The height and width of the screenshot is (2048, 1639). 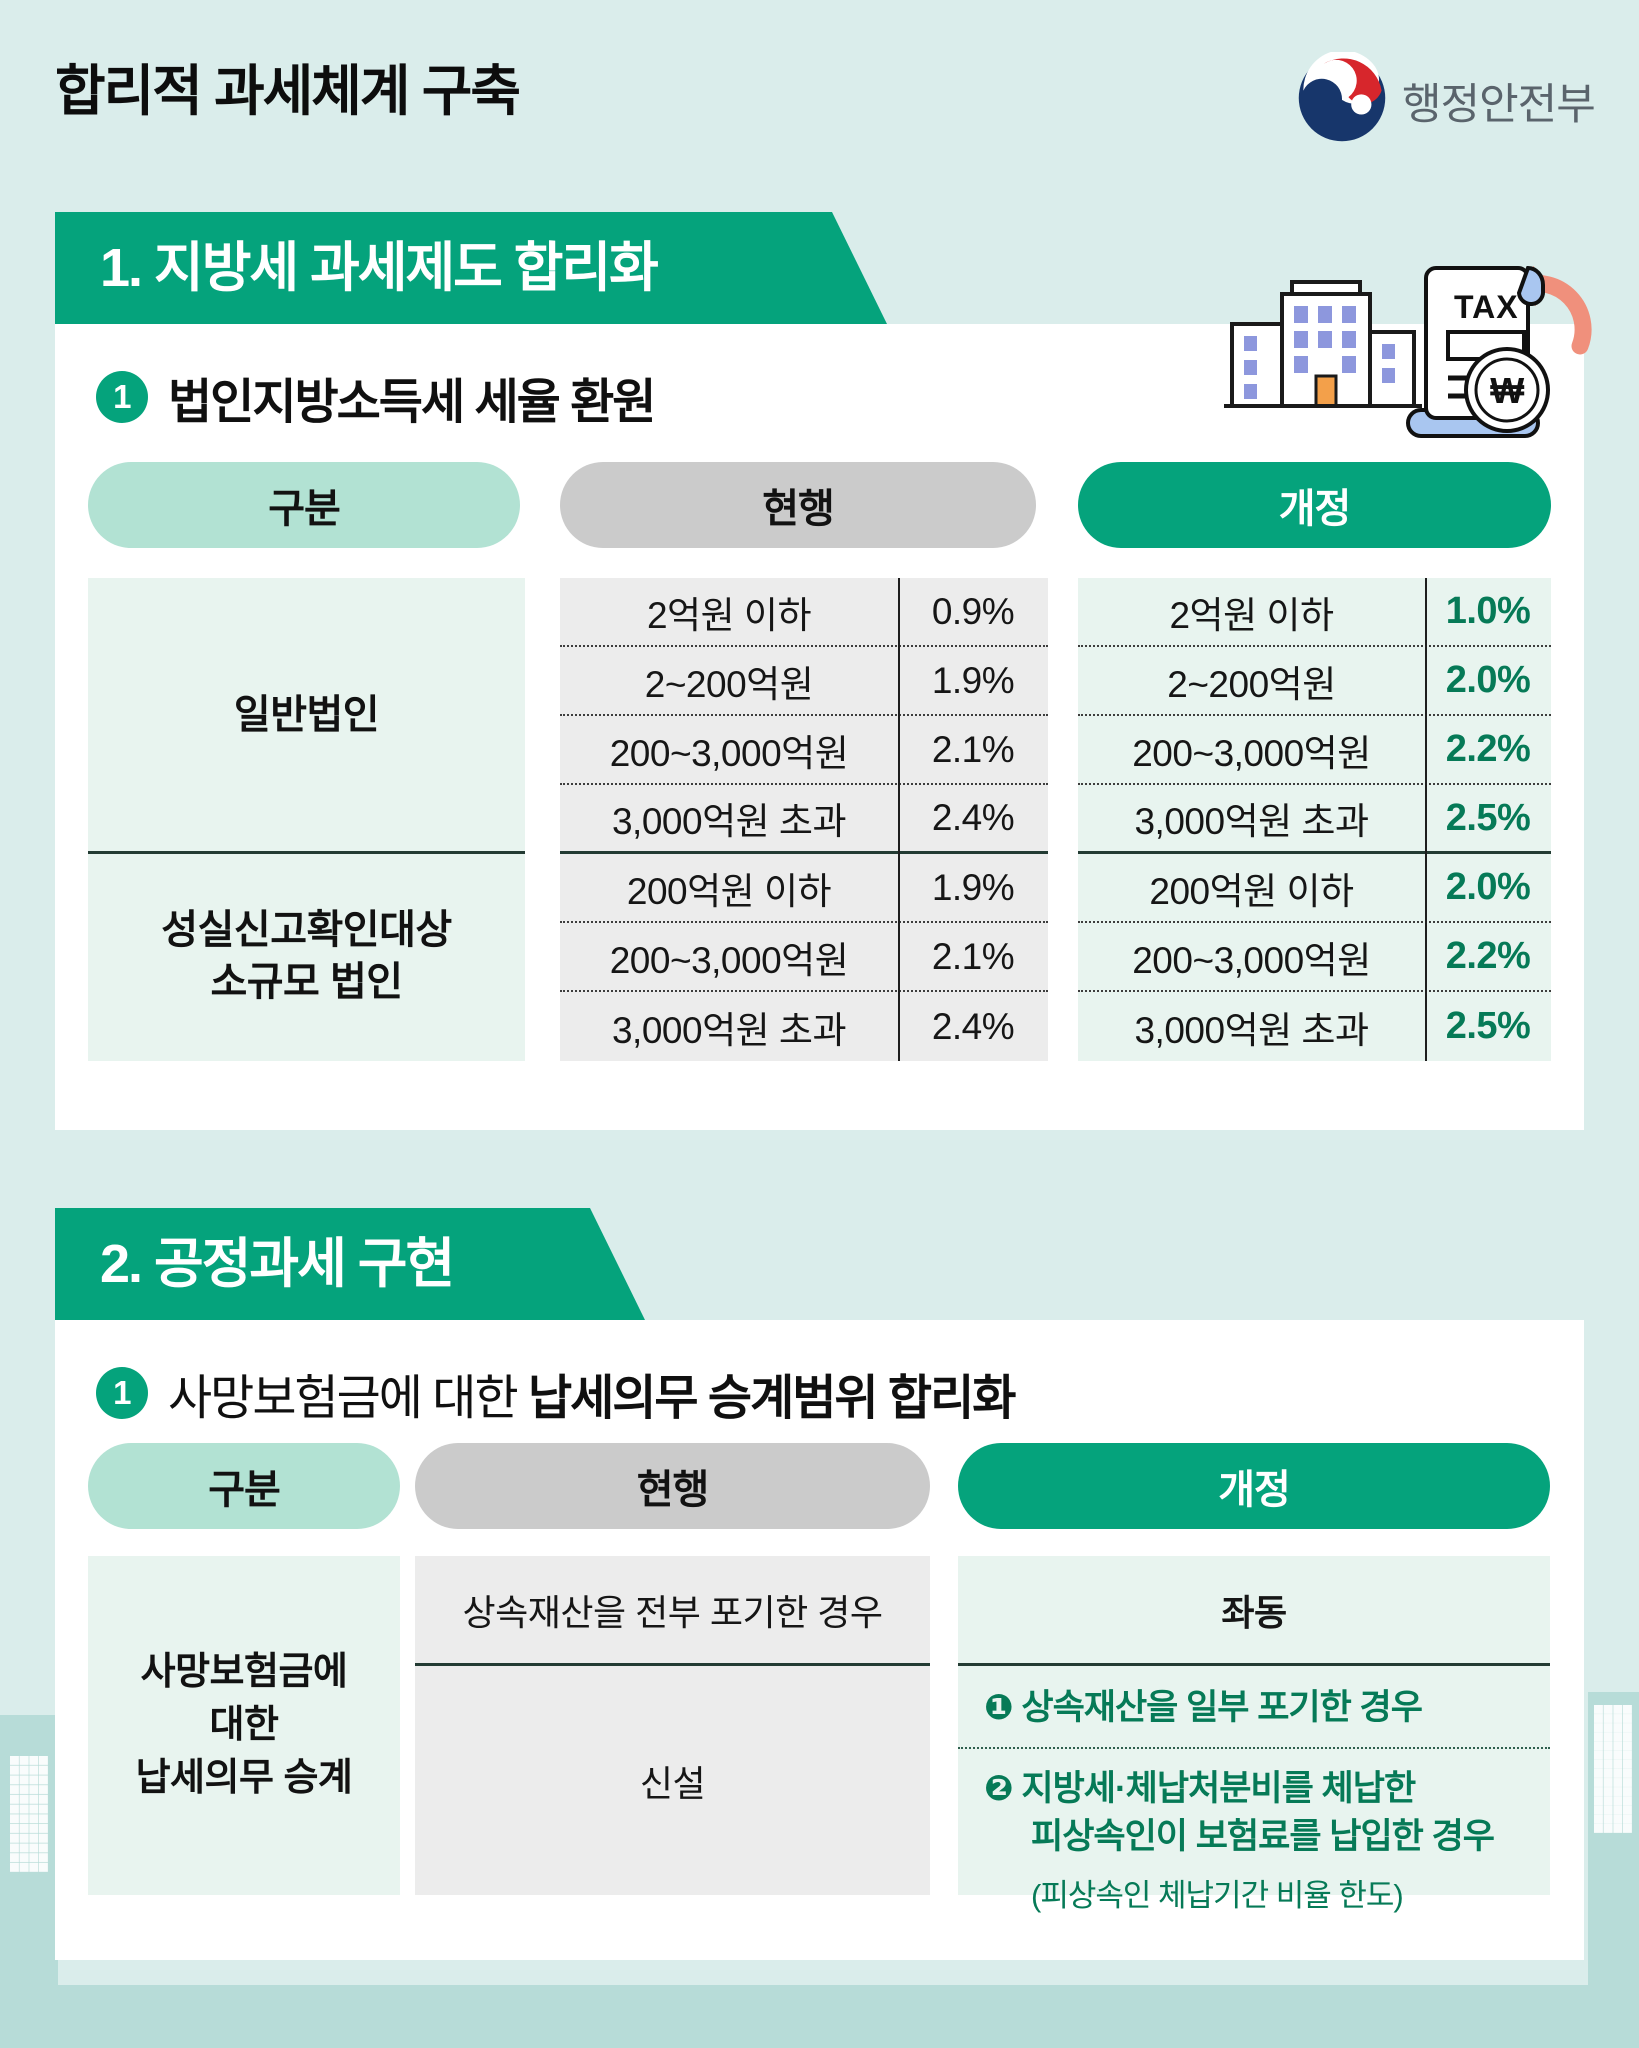 I want to click on t2-header-revised: 개정, so click(x=1254, y=1486).